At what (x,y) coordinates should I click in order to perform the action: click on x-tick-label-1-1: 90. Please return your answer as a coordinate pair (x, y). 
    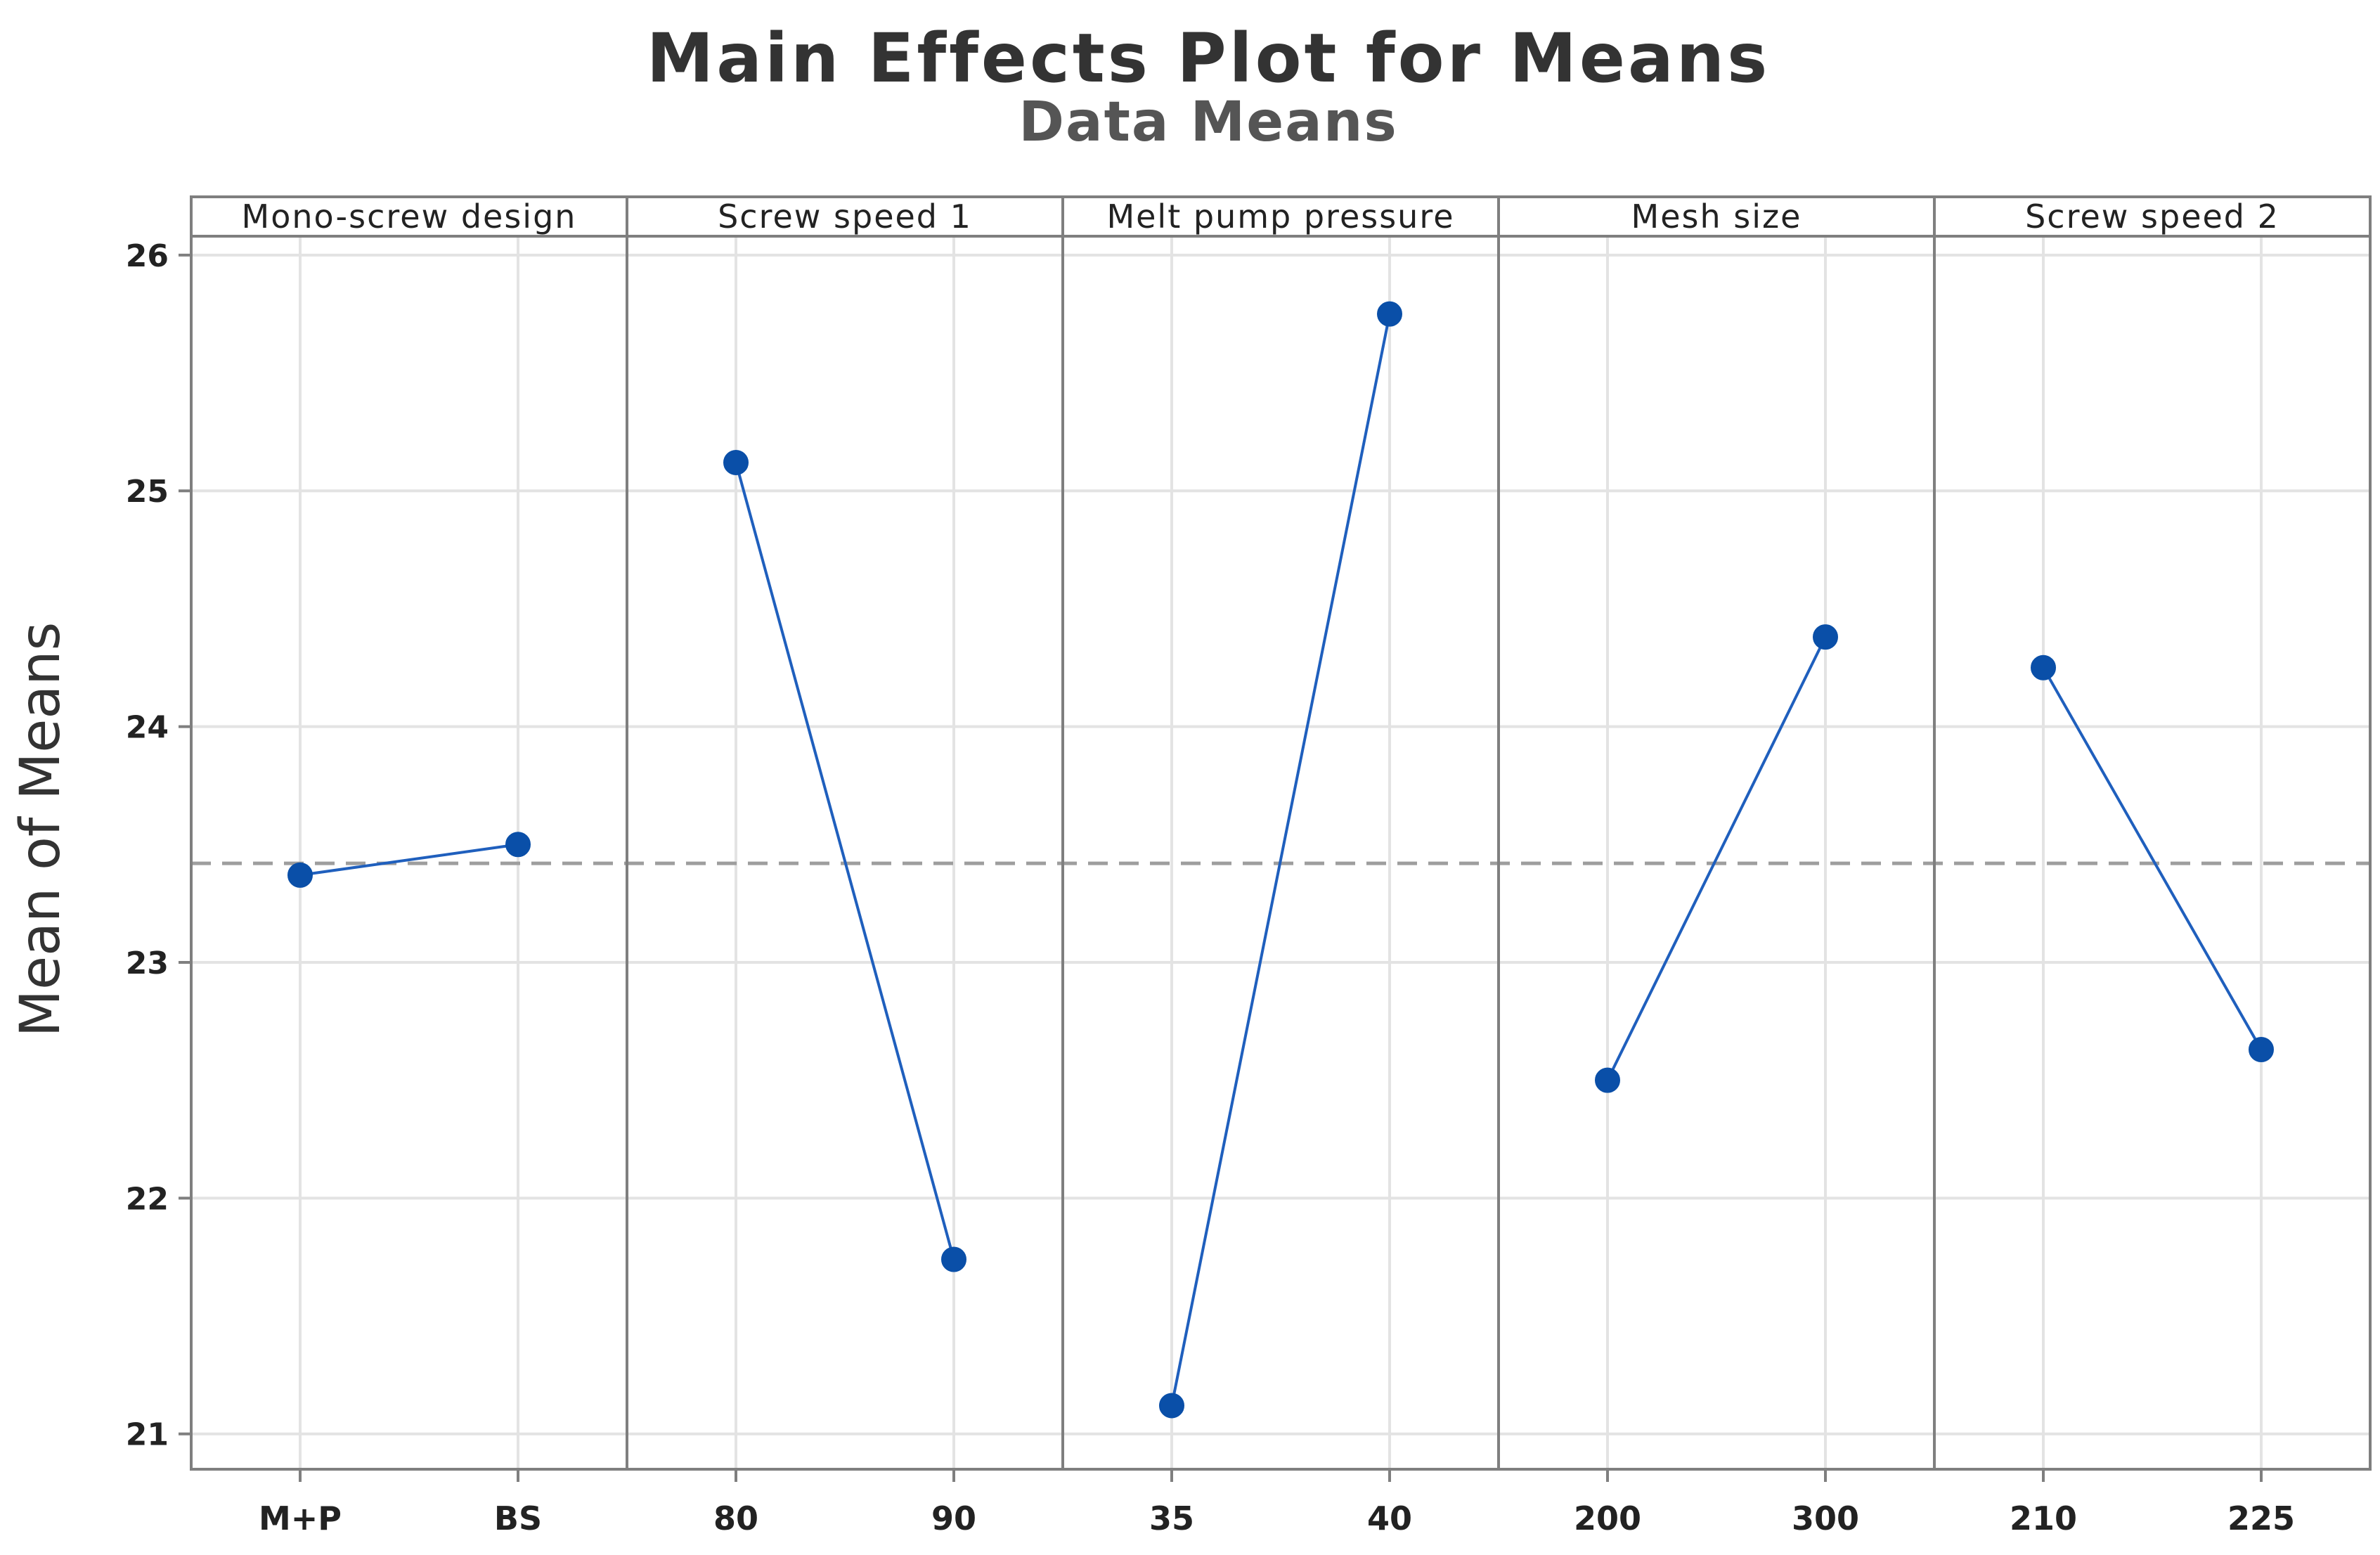
    Looking at the image, I should click on (954, 1518).